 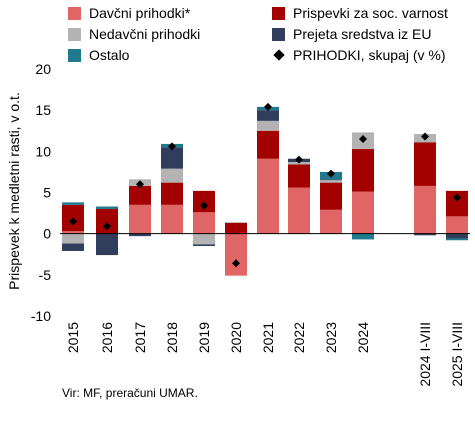 I want to click on x-tick-label: 2025 I-VIII, so click(x=457, y=354).